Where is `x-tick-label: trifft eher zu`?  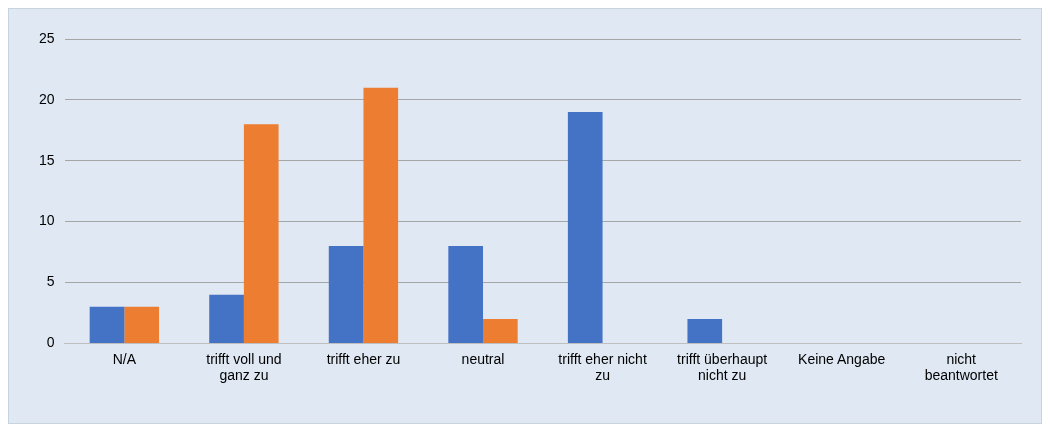 x-tick-label: trifft eher zu is located at coordinates (363, 358).